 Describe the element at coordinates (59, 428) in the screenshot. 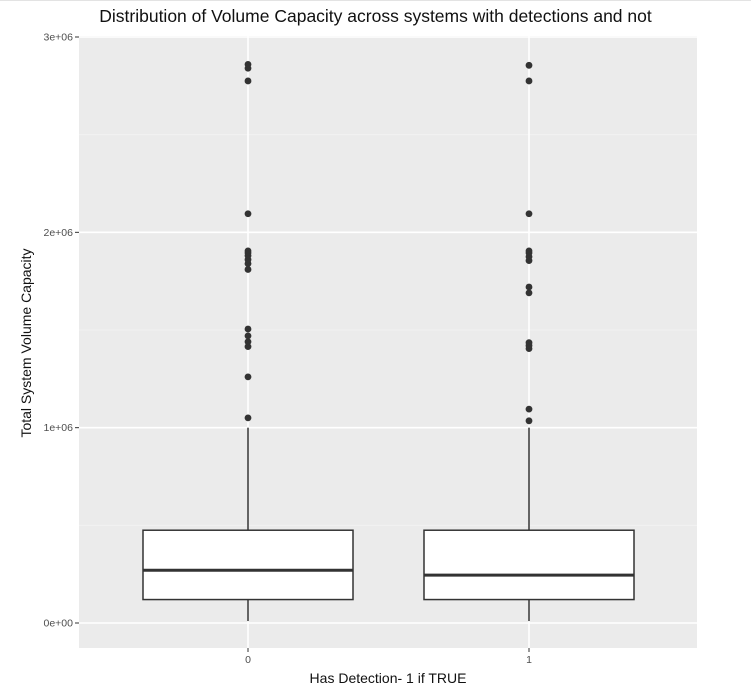

I see `y-tick-label: 1e+06` at that location.